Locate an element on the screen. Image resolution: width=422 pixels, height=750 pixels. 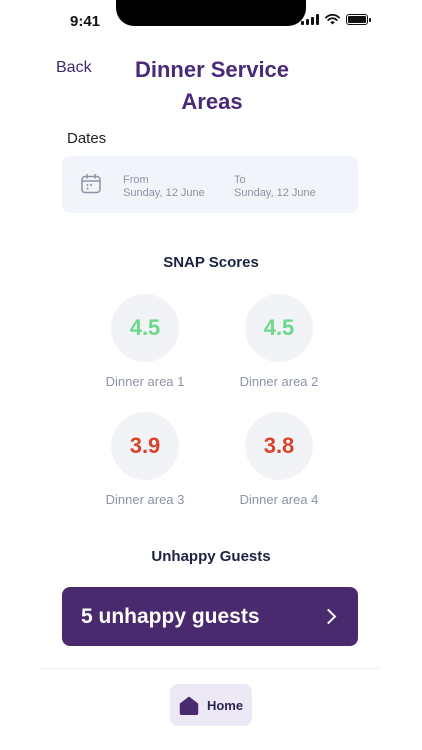
status-time: 9:41 is located at coordinates (85, 21).